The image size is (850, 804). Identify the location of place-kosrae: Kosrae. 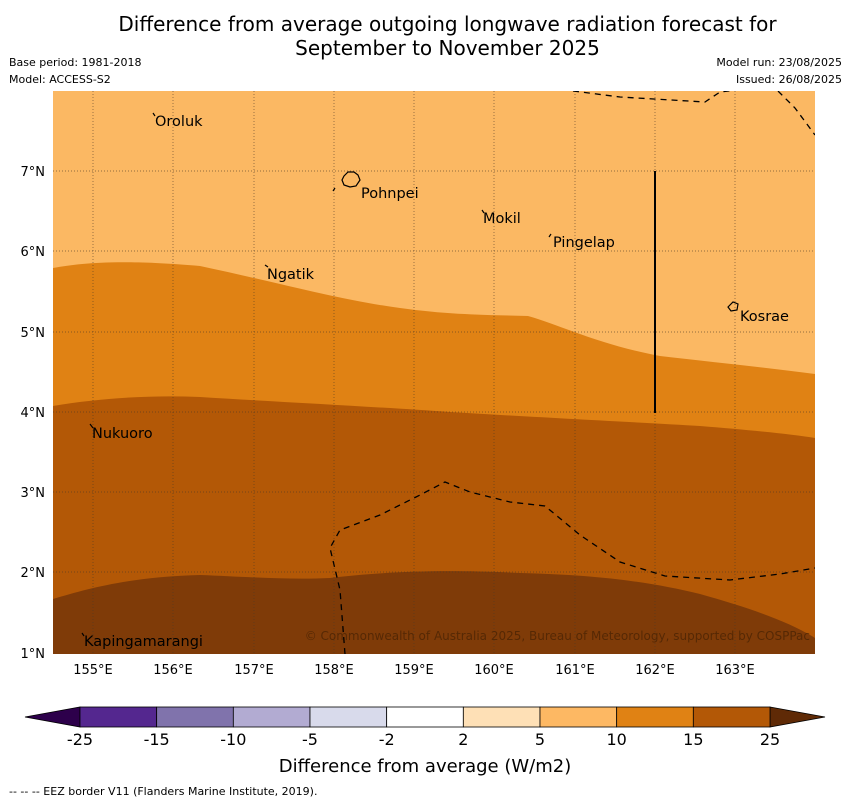
(764, 317).